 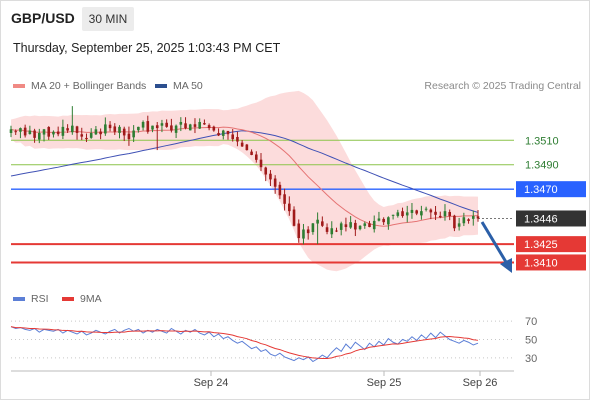 I want to click on level-label-1.3446: 1.3446, so click(x=541, y=219).